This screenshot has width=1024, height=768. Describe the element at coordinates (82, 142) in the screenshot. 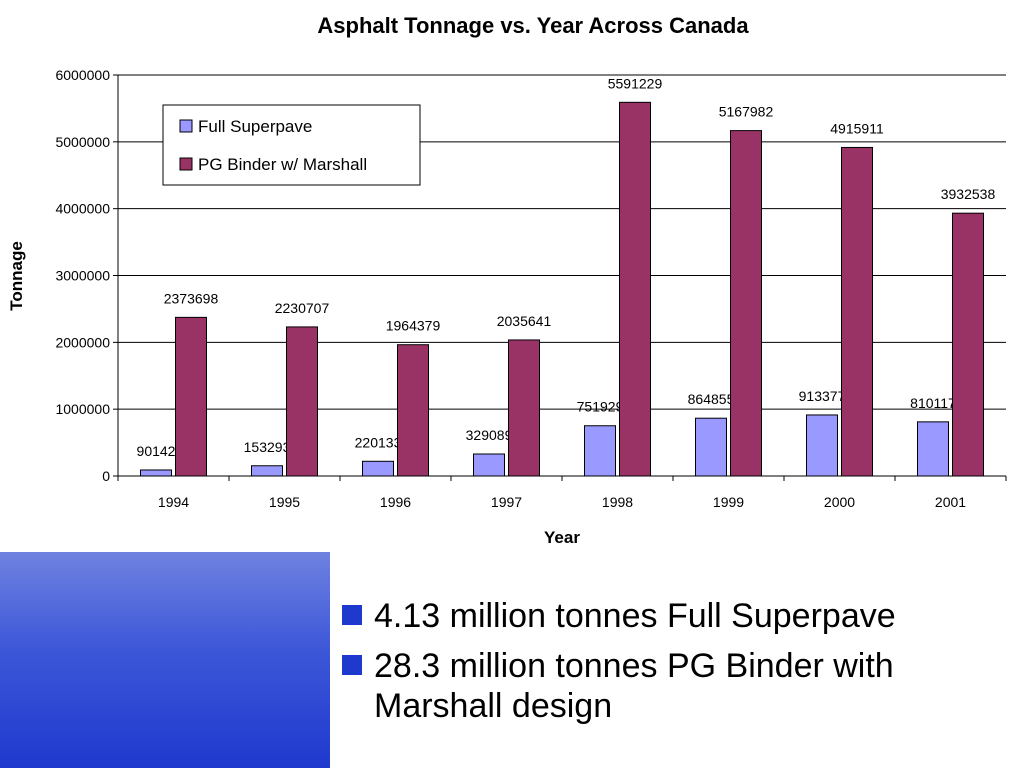

I see `y-tick-label: 5000000` at that location.